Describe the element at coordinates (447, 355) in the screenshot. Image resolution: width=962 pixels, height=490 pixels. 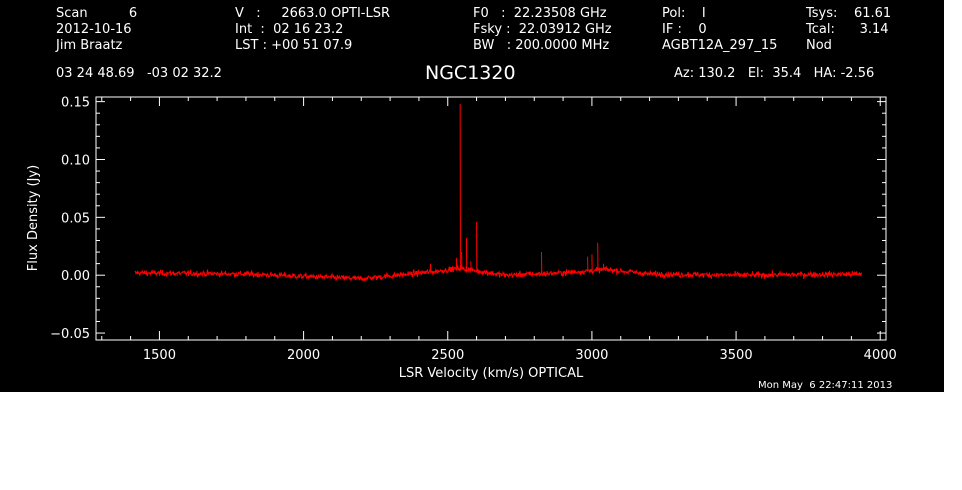
I see `x-tick-label: 2500` at that location.